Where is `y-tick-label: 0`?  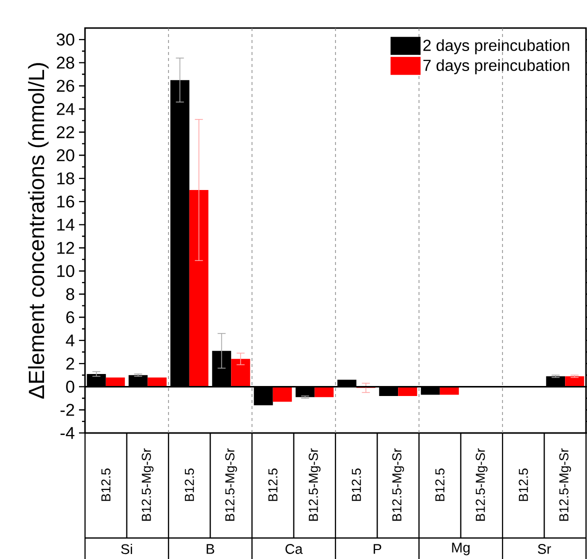
y-tick-label: 0 is located at coordinates (70, 386).